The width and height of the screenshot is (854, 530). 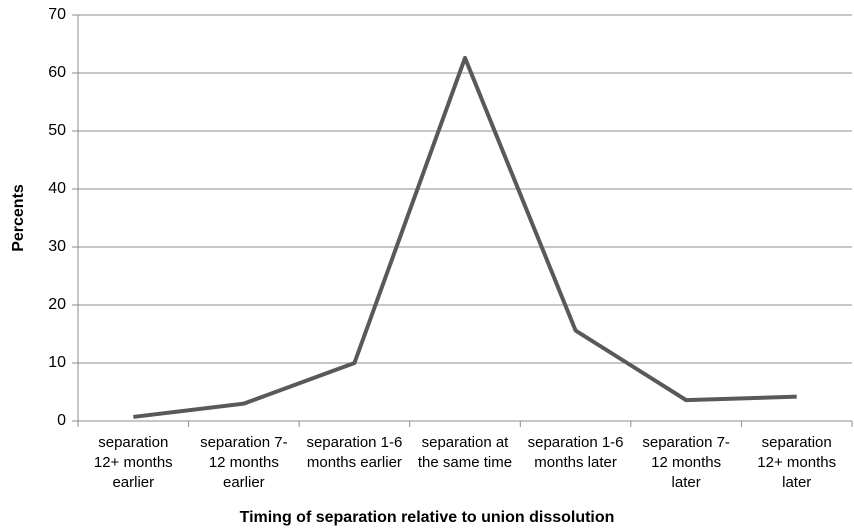 What do you see at coordinates (57, 188) in the screenshot?
I see `y-tick-label: 40` at bounding box center [57, 188].